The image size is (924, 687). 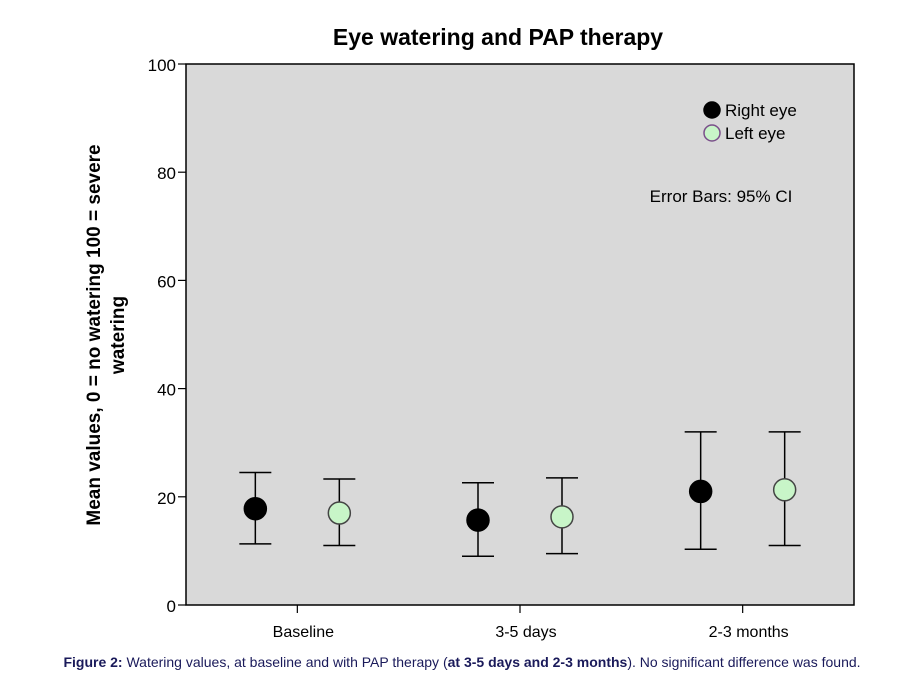 I want to click on x-tick-label: Baseline, so click(x=303, y=632).